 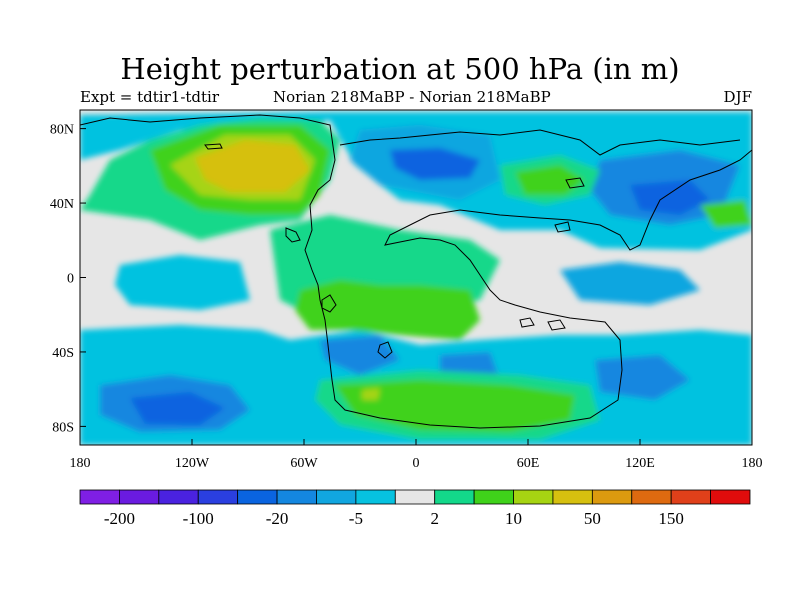 What do you see at coordinates (415, 508) in the screenshot?
I see `colorbar: -200 -100 -20 -5 2 10 50 150` at bounding box center [415, 508].